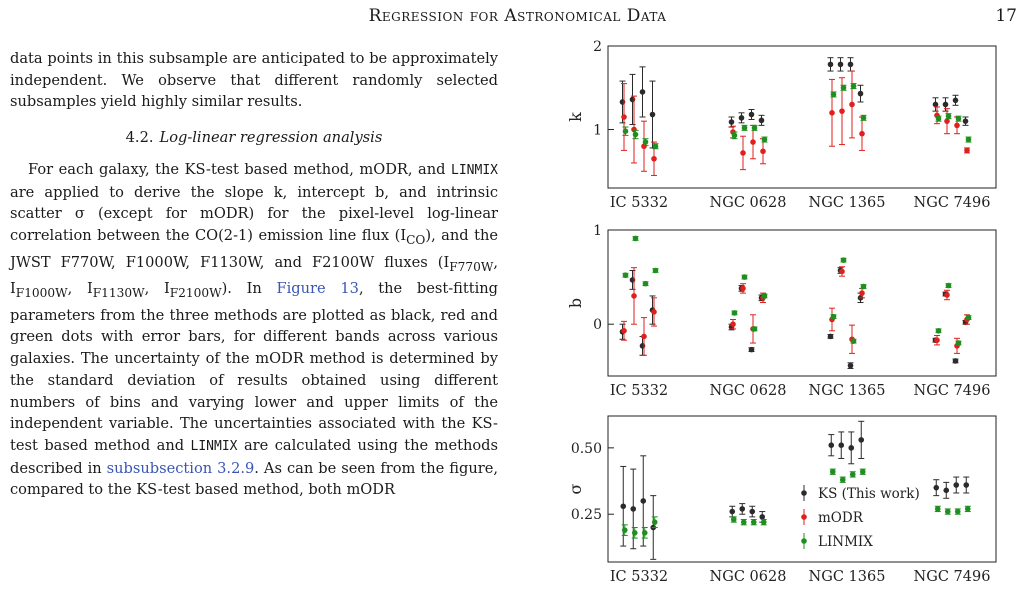  Describe the element at coordinates (139, 138) in the screenshot. I see `section-number: 4.2.` at that location.